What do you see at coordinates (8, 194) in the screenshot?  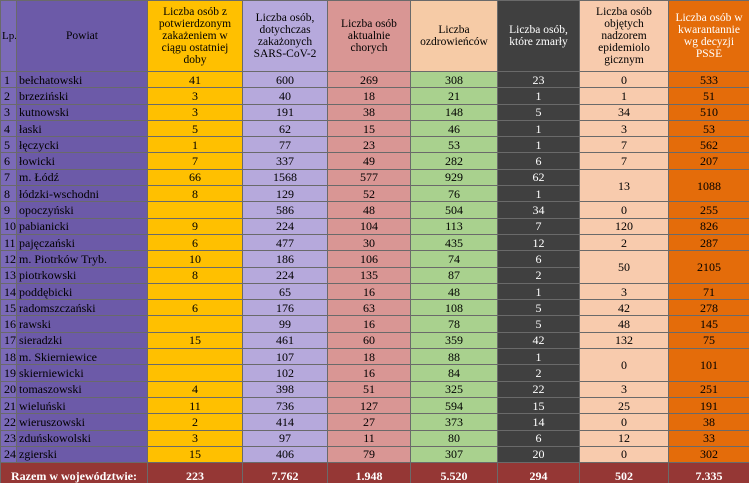 I see `cell-lp: 8` at bounding box center [8, 194].